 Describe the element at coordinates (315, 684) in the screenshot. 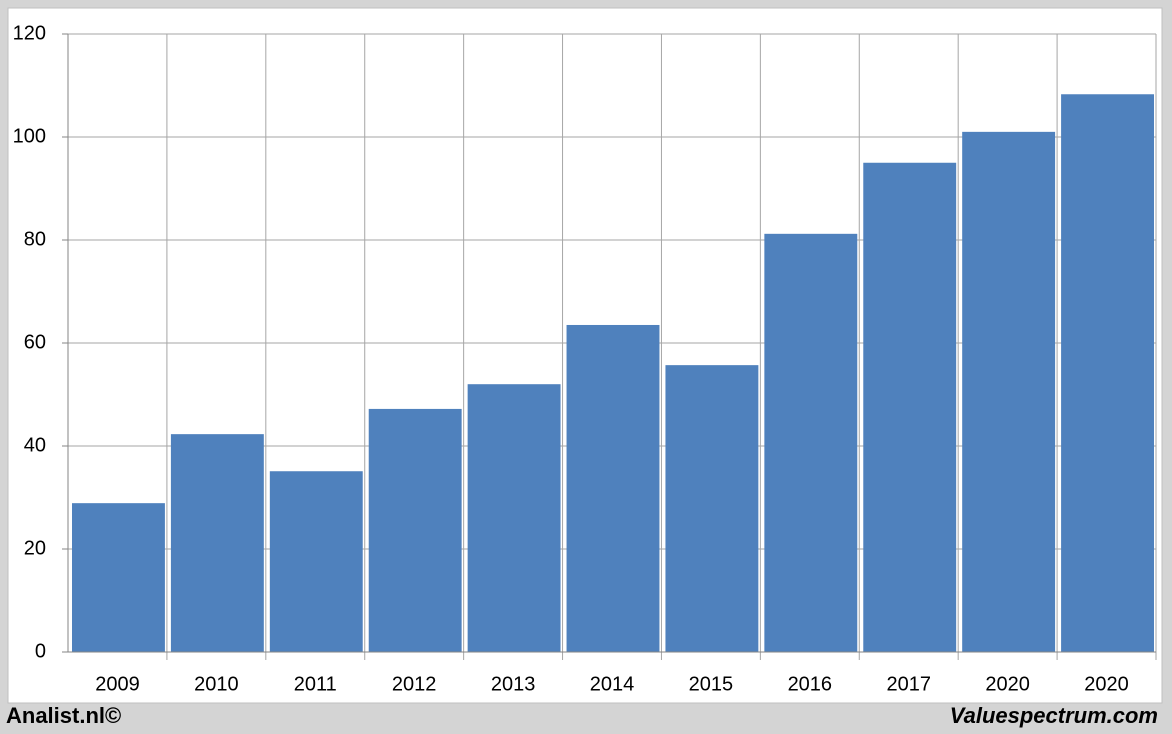

I see `x-tick-label: 2011` at that location.